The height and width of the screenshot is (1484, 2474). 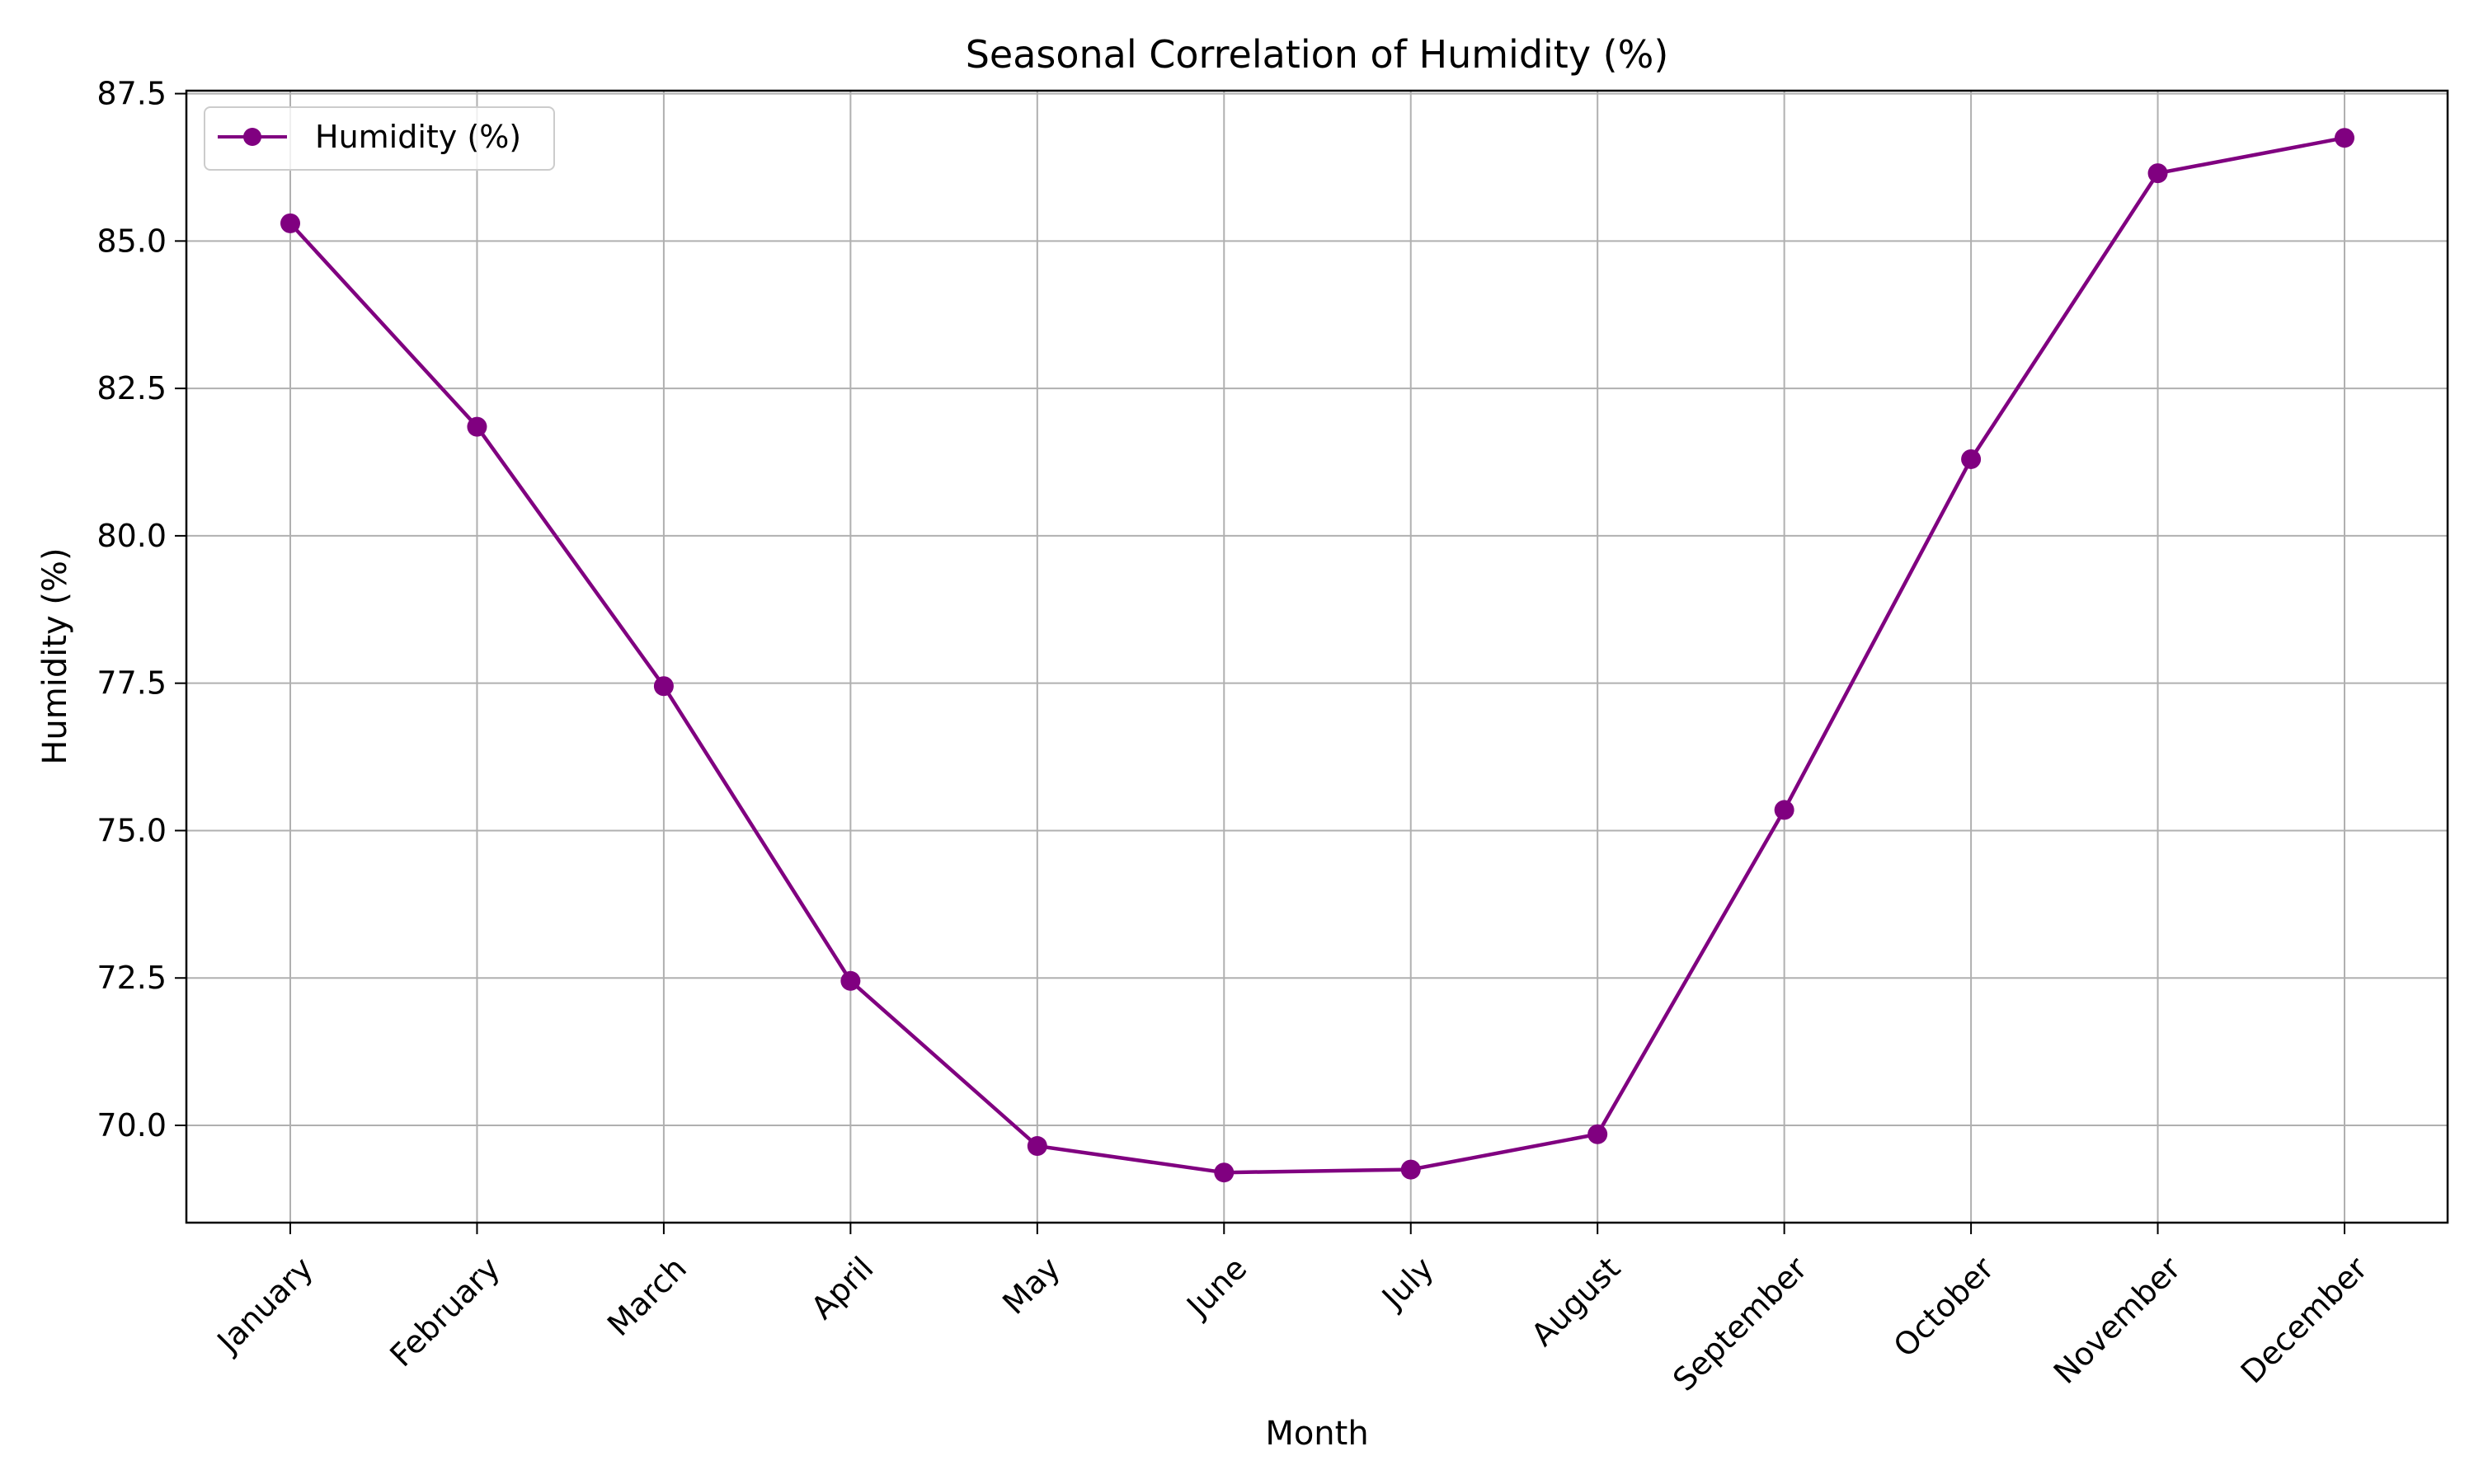 I want to click on legend: Humidity (%), so click(x=379, y=138).